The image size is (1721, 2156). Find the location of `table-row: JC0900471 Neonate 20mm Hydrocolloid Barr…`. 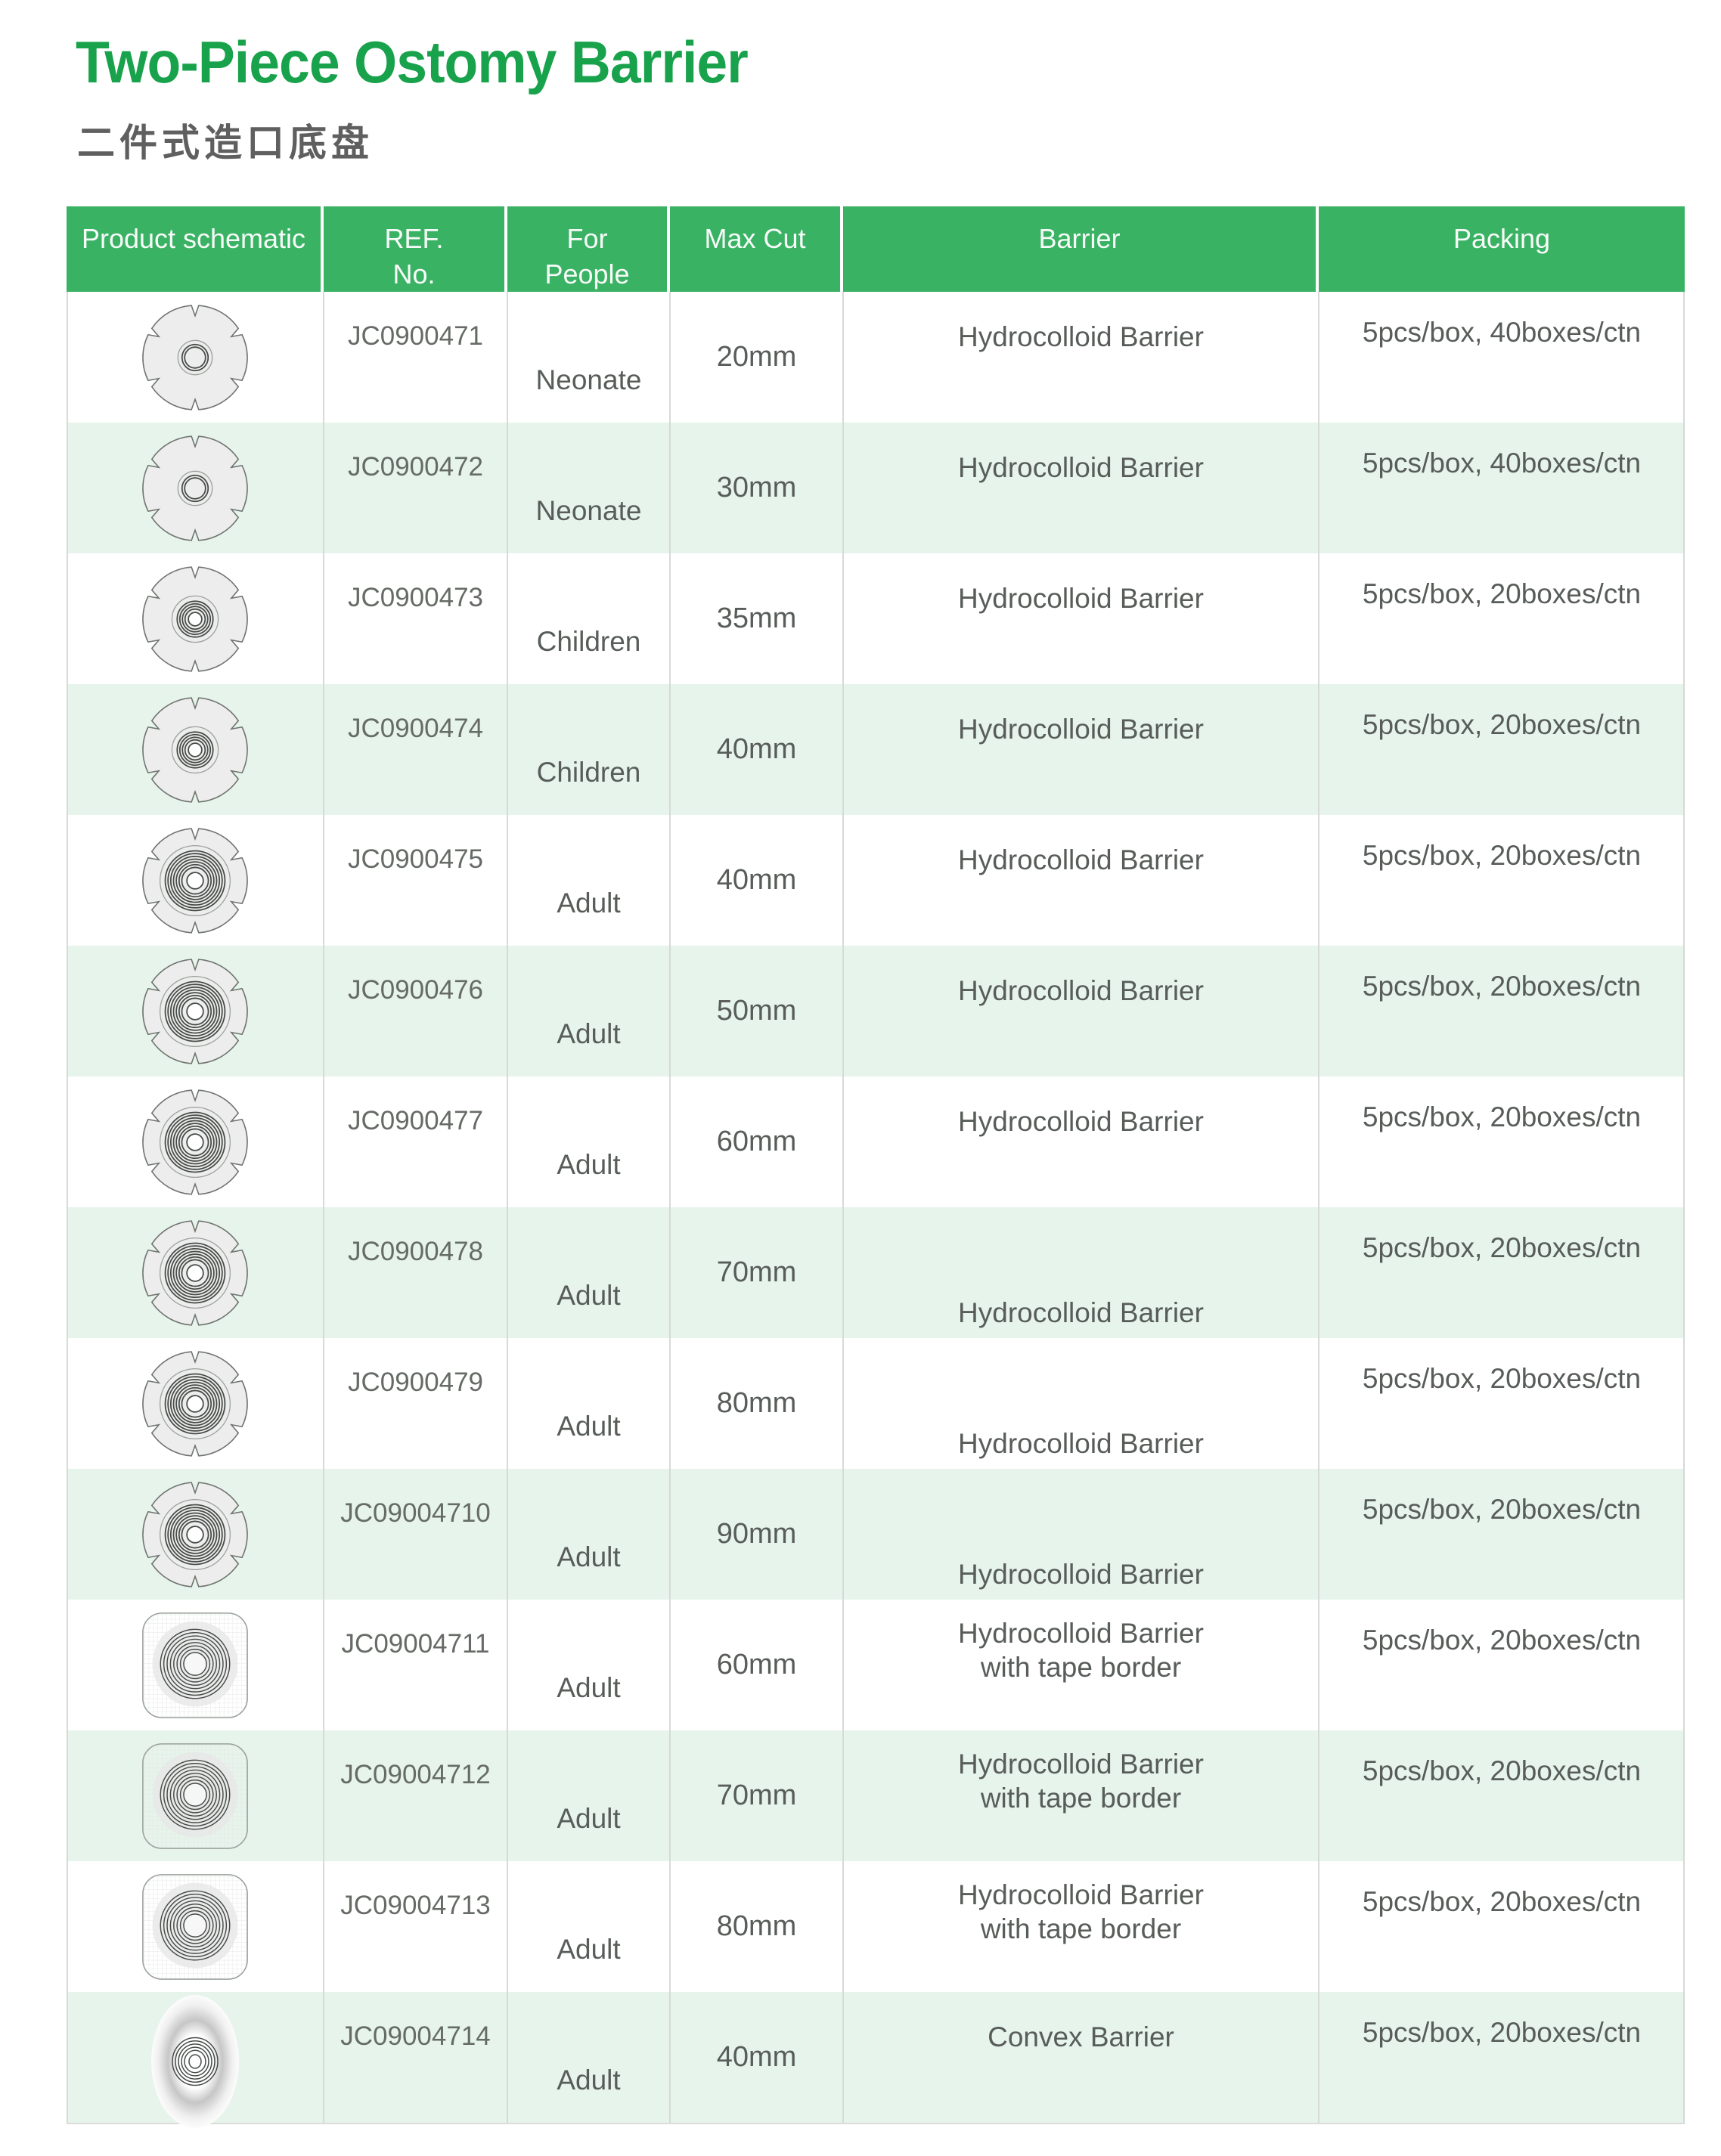

table-row: JC0900471 Neonate 20mm Hydrocolloid Barr… is located at coordinates (876, 357).